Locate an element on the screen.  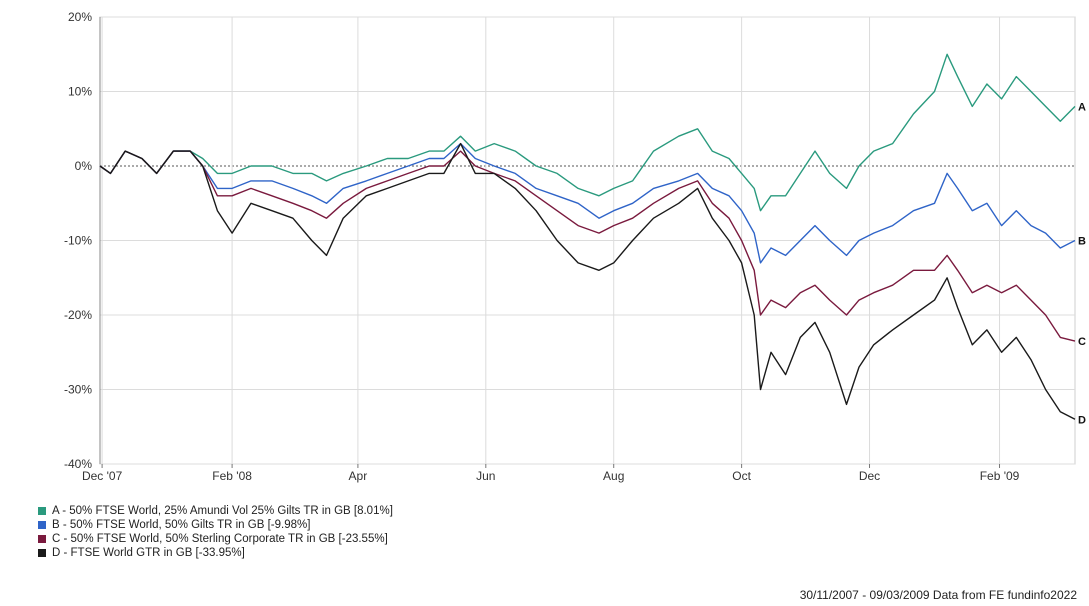
end-label-d: D is located at coordinates (1082, 420).